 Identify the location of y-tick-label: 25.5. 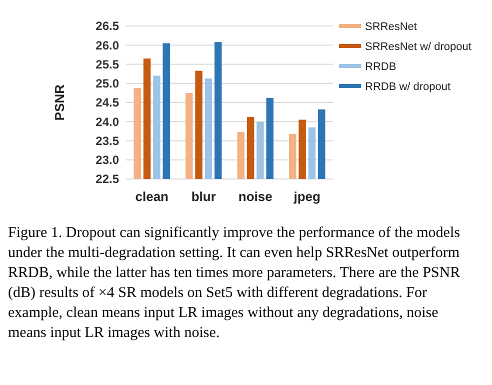
(108, 64).